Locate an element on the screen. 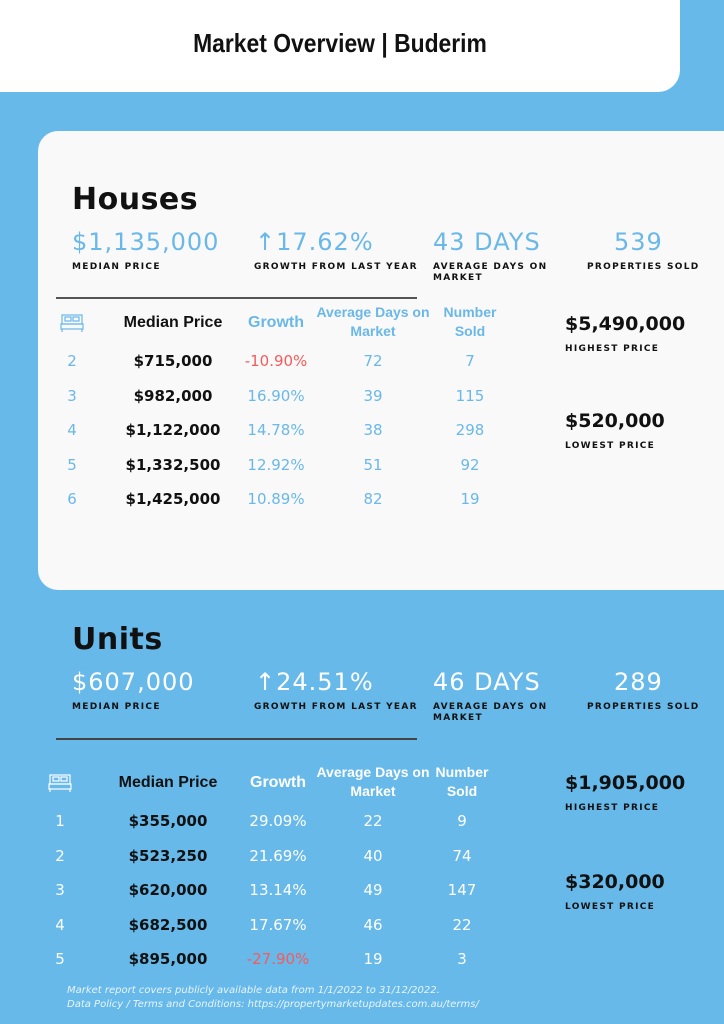 The width and height of the screenshot is (724, 1024). row-growth: 10.89% is located at coordinates (276, 499).